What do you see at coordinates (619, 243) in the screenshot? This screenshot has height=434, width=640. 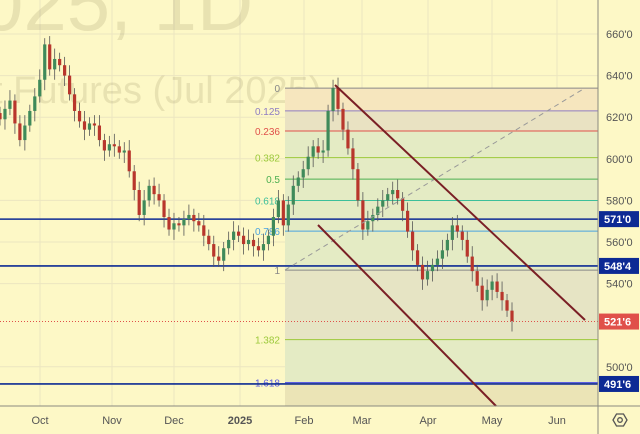 I see `y-tick-label: 560'0` at bounding box center [619, 243].